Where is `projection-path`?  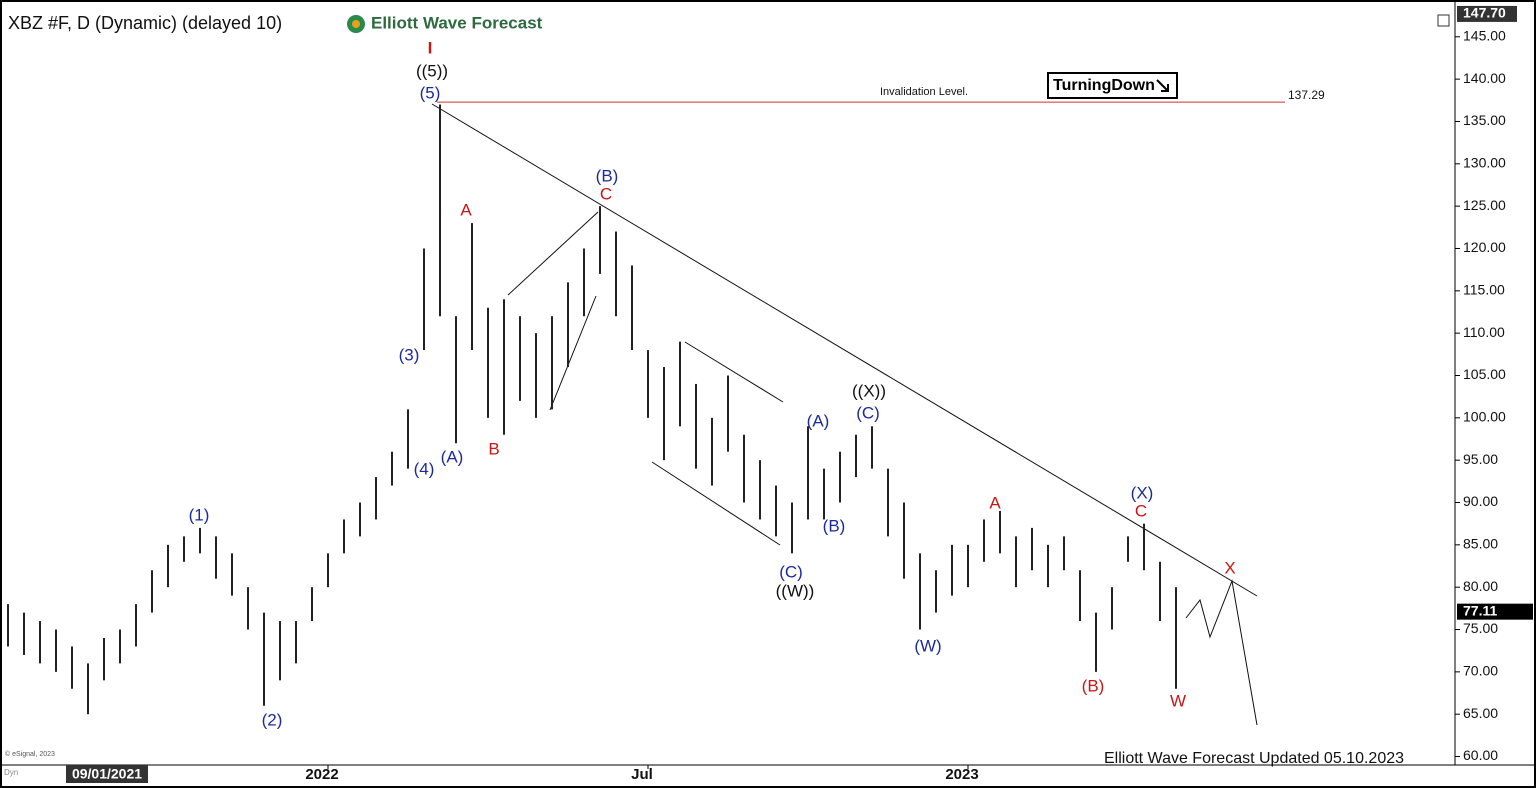 projection-path is located at coordinates (1221, 652).